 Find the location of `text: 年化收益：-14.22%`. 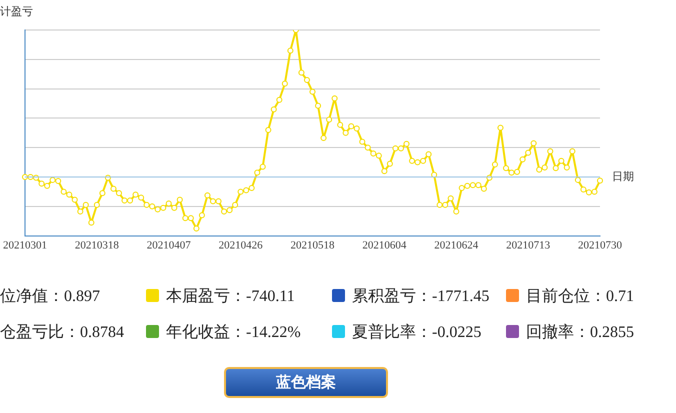

text: 年化收益：-14.22% is located at coordinates (233, 333).